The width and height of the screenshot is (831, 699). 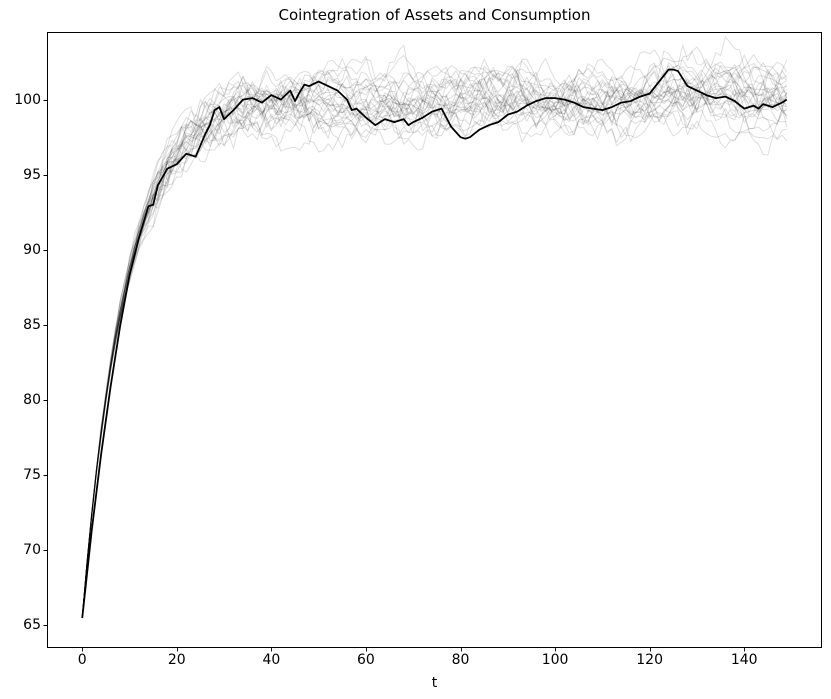 I want to click on x-tick-label: 40, so click(x=271, y=660).